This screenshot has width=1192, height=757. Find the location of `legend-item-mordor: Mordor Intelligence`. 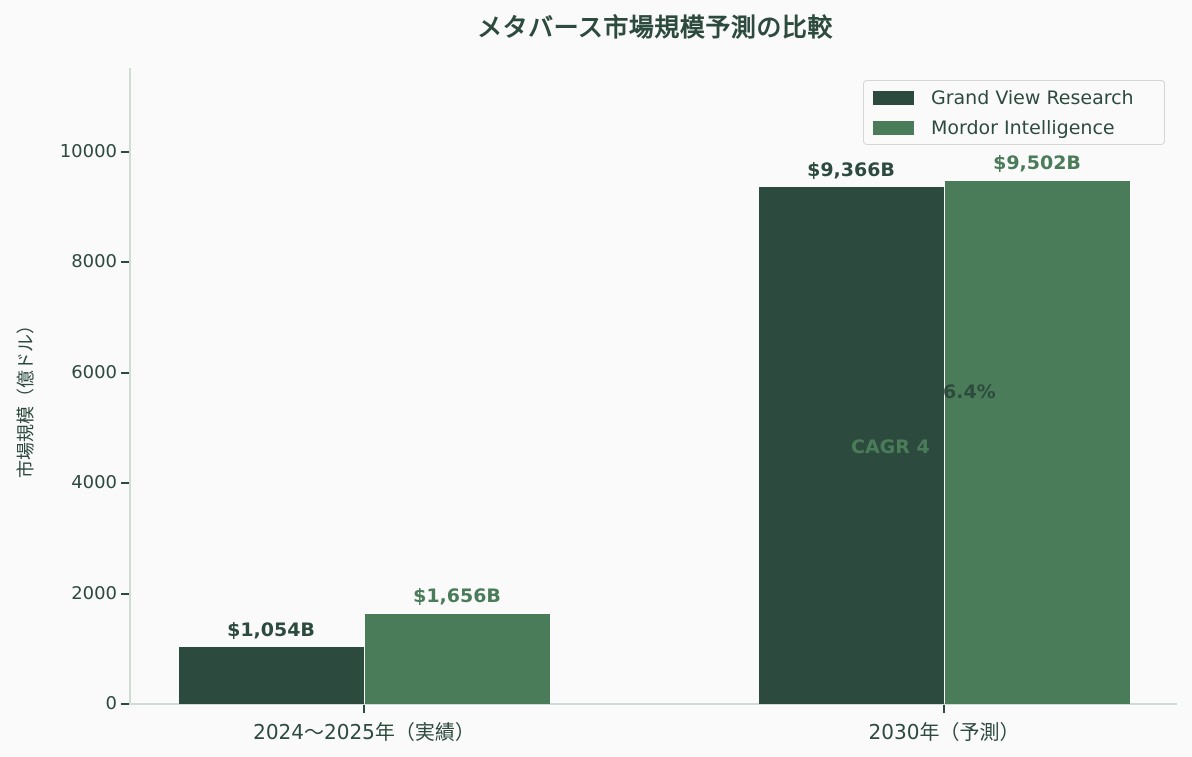

legend-item-mordor: Mordor Intelligence is located at coordinates (994, 128).